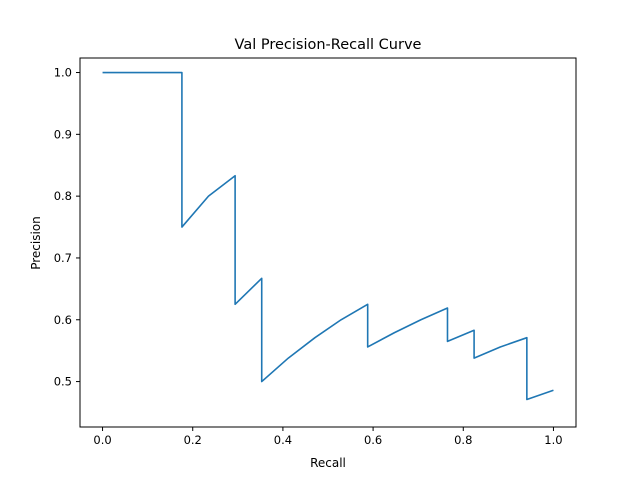 This screenshot has height=485, width=640. I want to click on chart-title: Val Precision-Recall Curve, so click(328, 45).